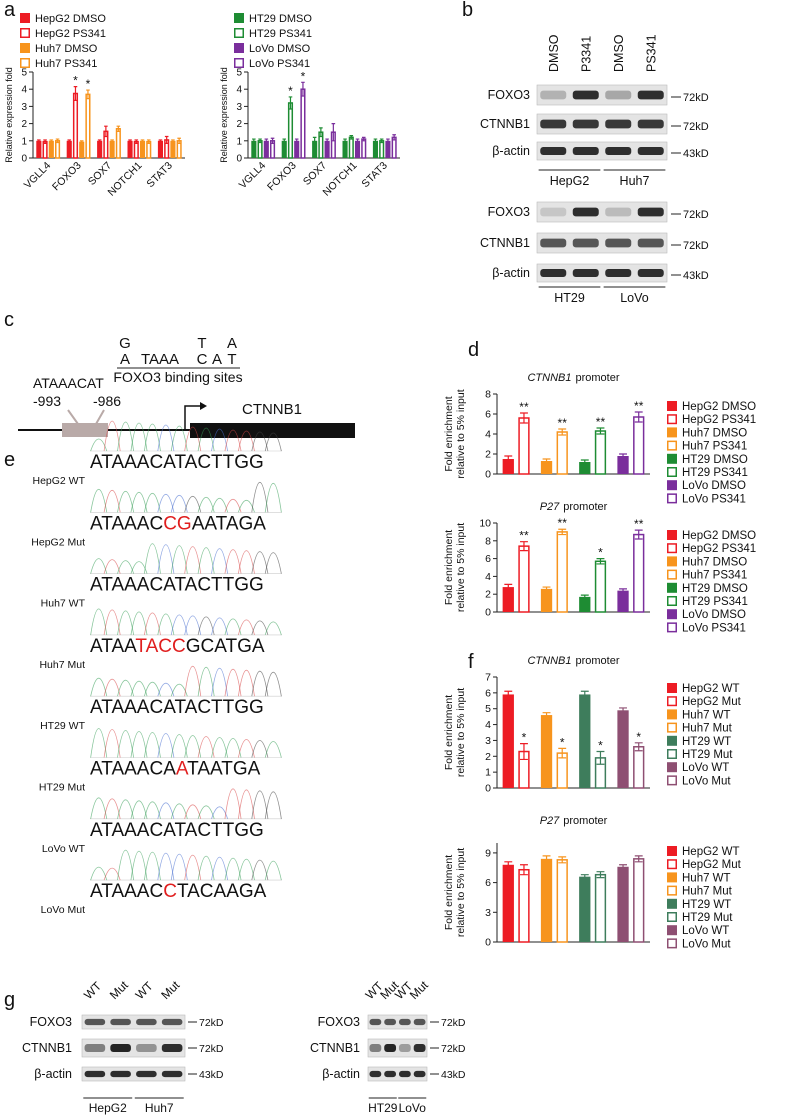 The height and width of the screenshot is (1120, 787). I want to click on y-tick-label: 0, so click(488, 475).